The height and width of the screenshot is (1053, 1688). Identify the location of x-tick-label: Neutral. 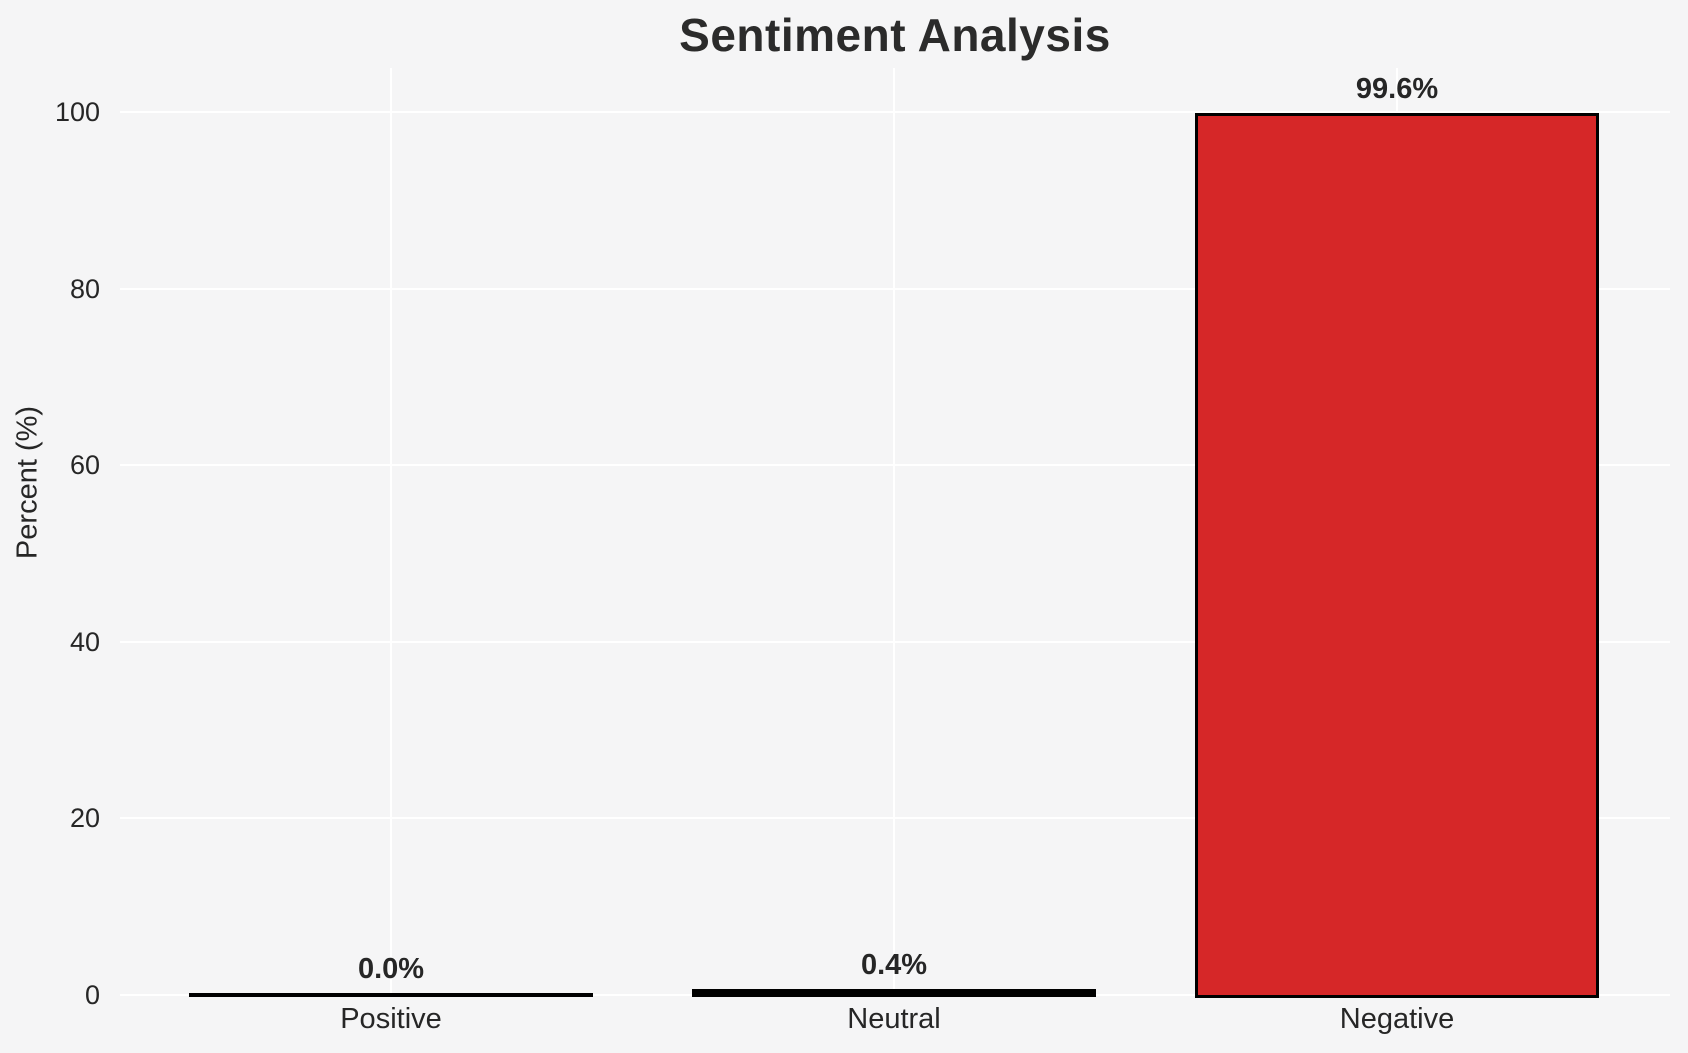
(894, 1019).